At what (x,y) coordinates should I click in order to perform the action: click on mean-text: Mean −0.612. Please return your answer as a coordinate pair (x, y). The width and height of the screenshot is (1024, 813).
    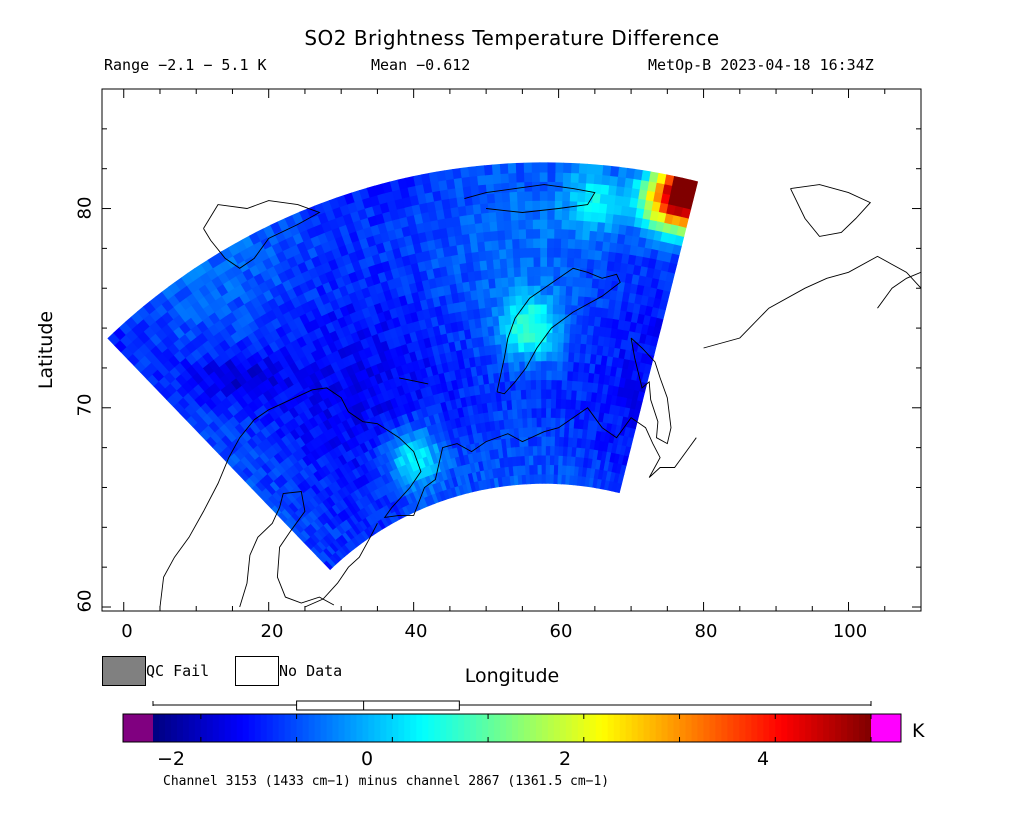
    Looking at the image, I should click on (421, 65).